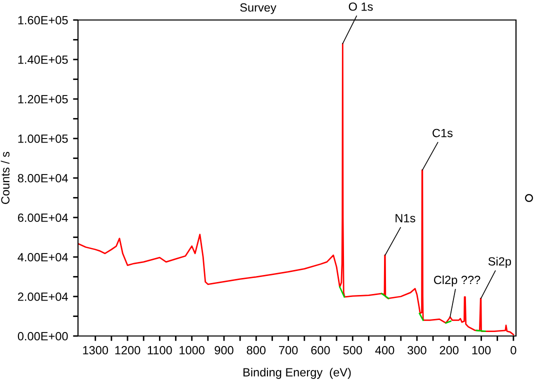  Describe the element at coordinates (43, 138) in the screenshot. I see `y-tick-label: 1.00E+05` at that location.